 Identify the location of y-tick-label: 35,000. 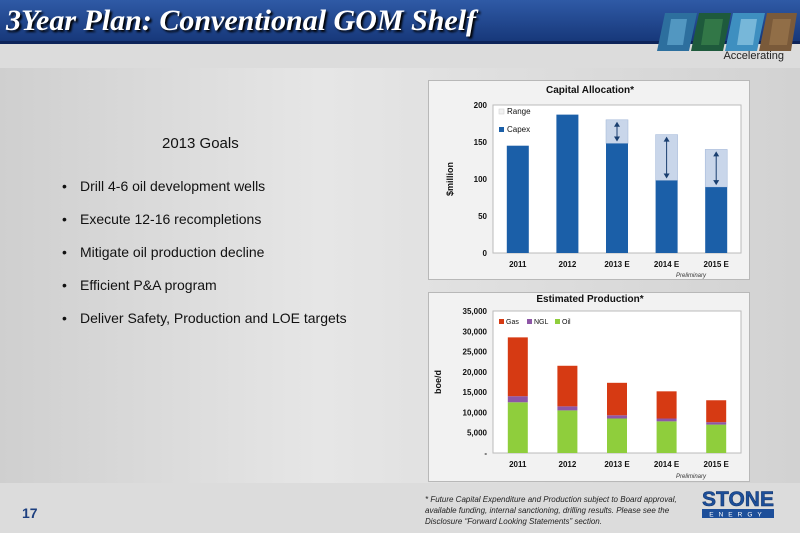
(475, 311).